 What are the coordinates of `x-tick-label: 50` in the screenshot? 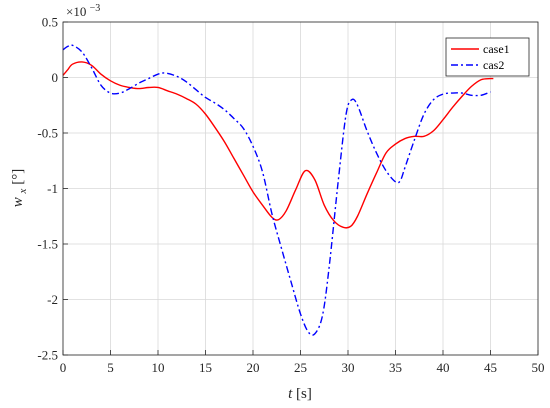 It's located at (538, 367).